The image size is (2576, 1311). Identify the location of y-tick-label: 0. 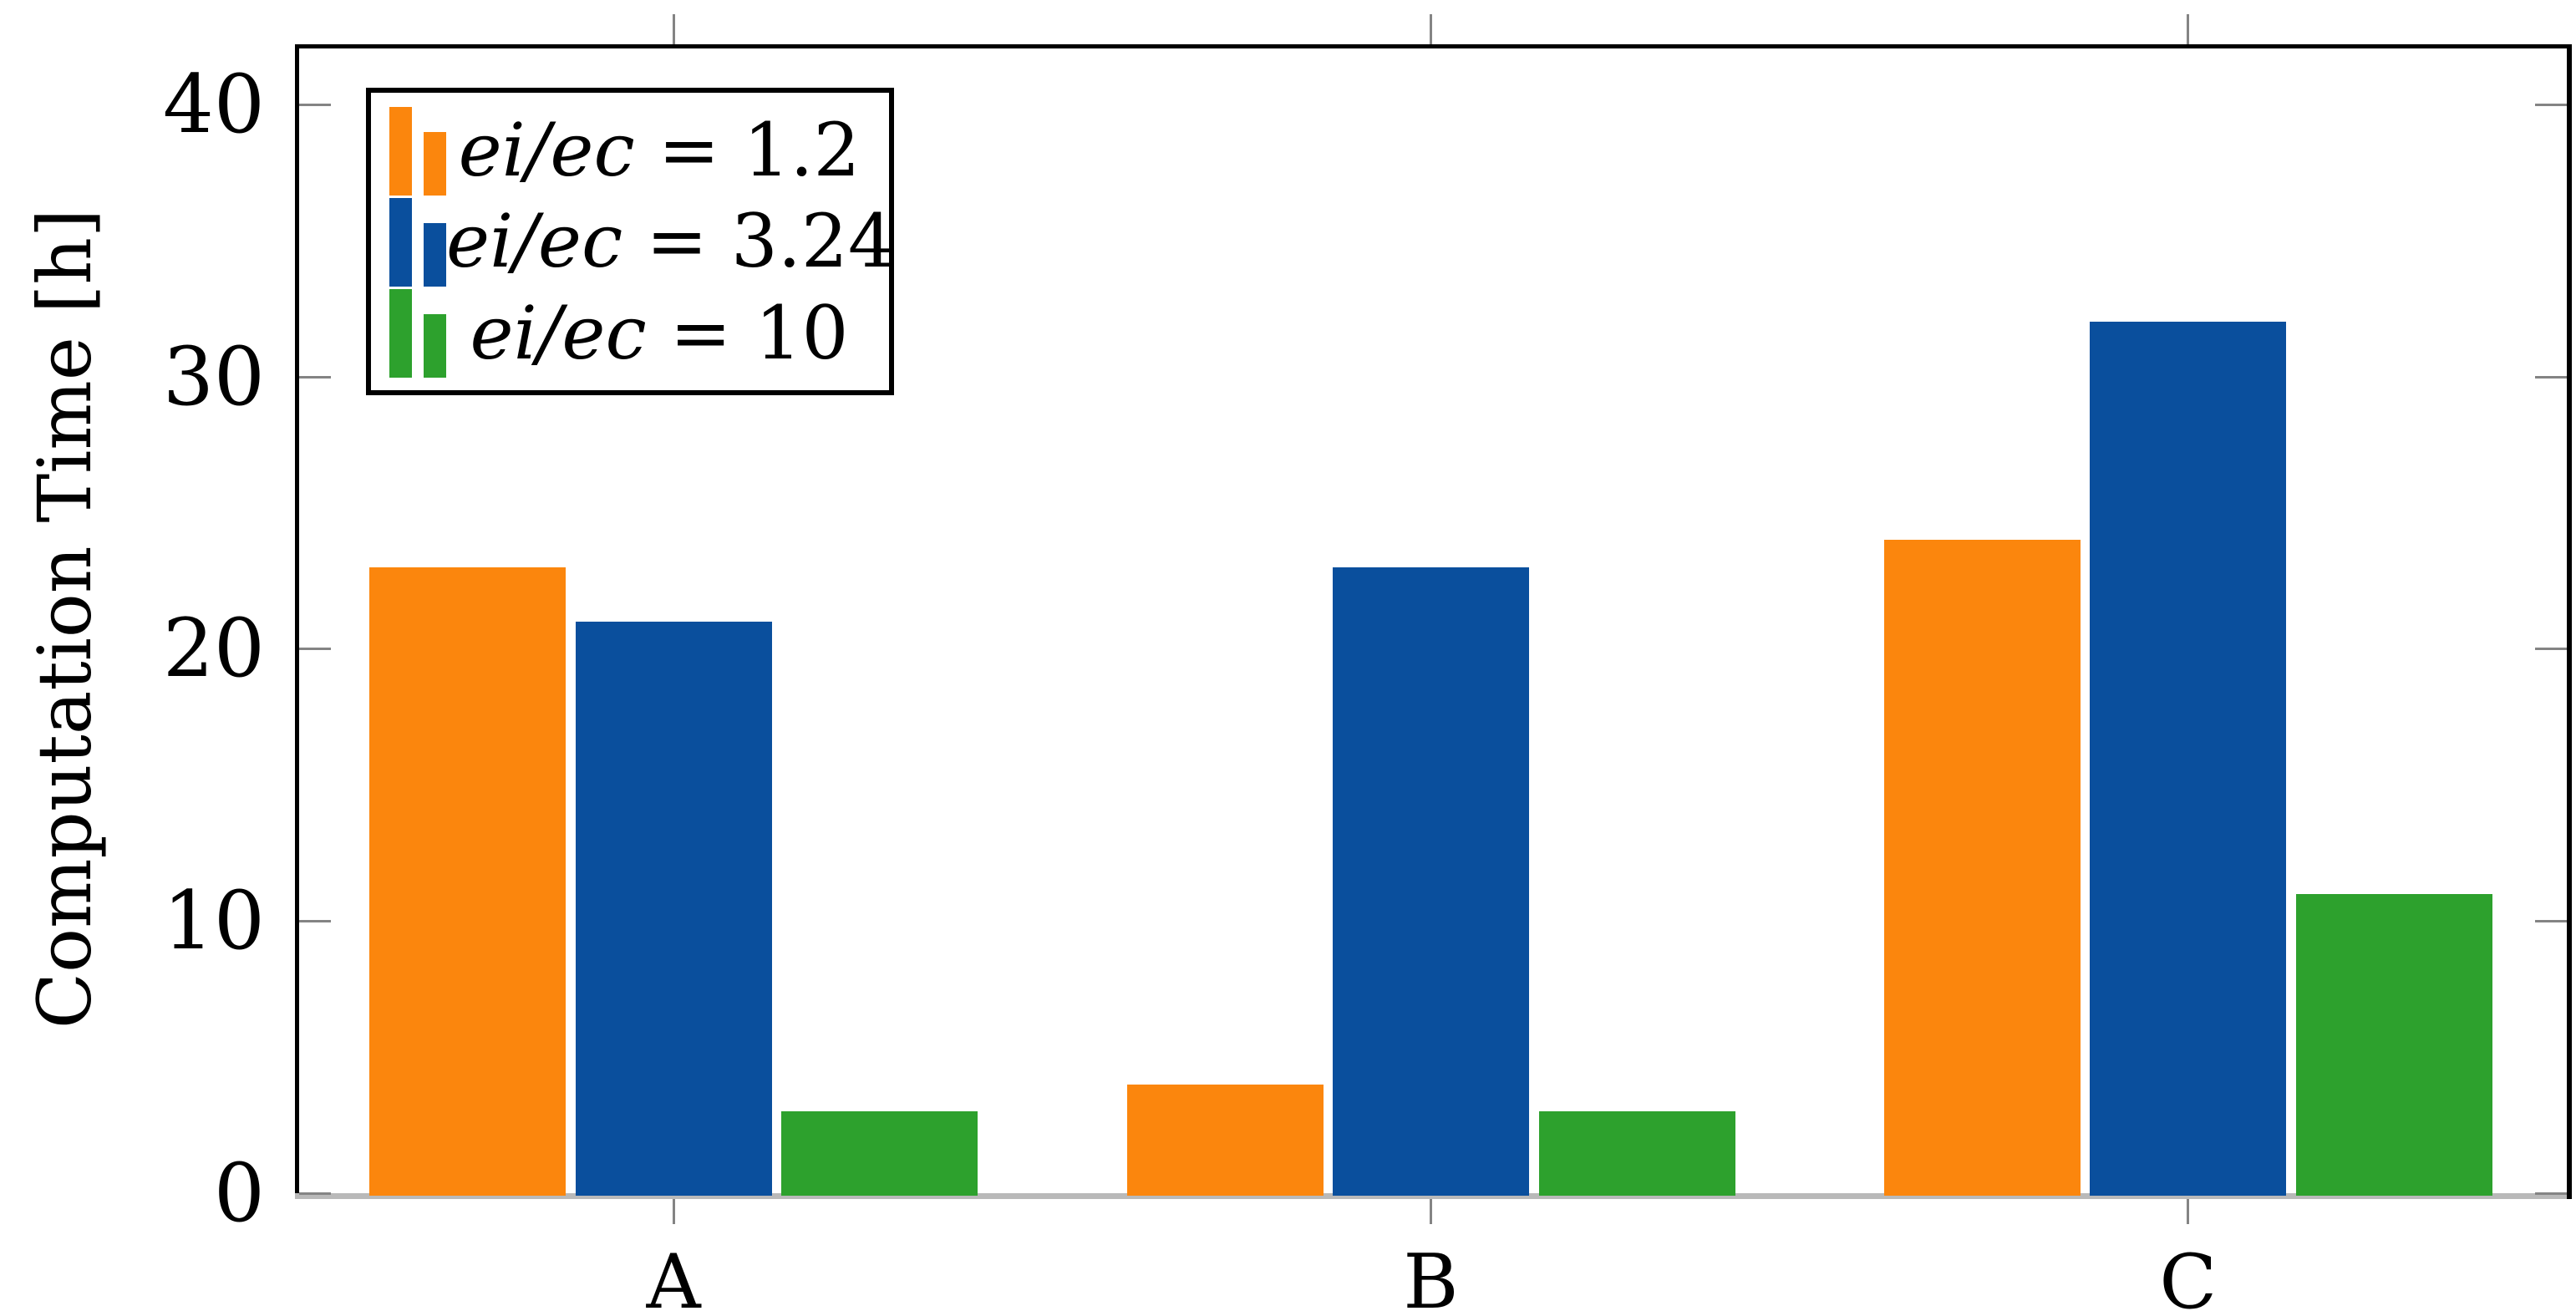
(239, 1193).